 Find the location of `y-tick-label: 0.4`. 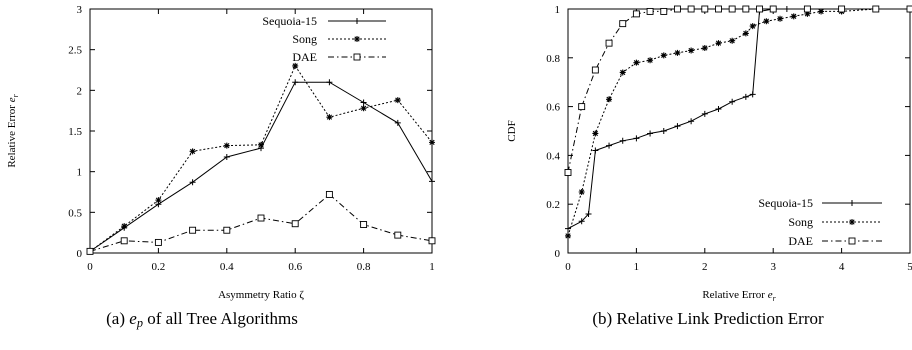

y-tick-label: 0.4 is located at coordinates (553, 156).